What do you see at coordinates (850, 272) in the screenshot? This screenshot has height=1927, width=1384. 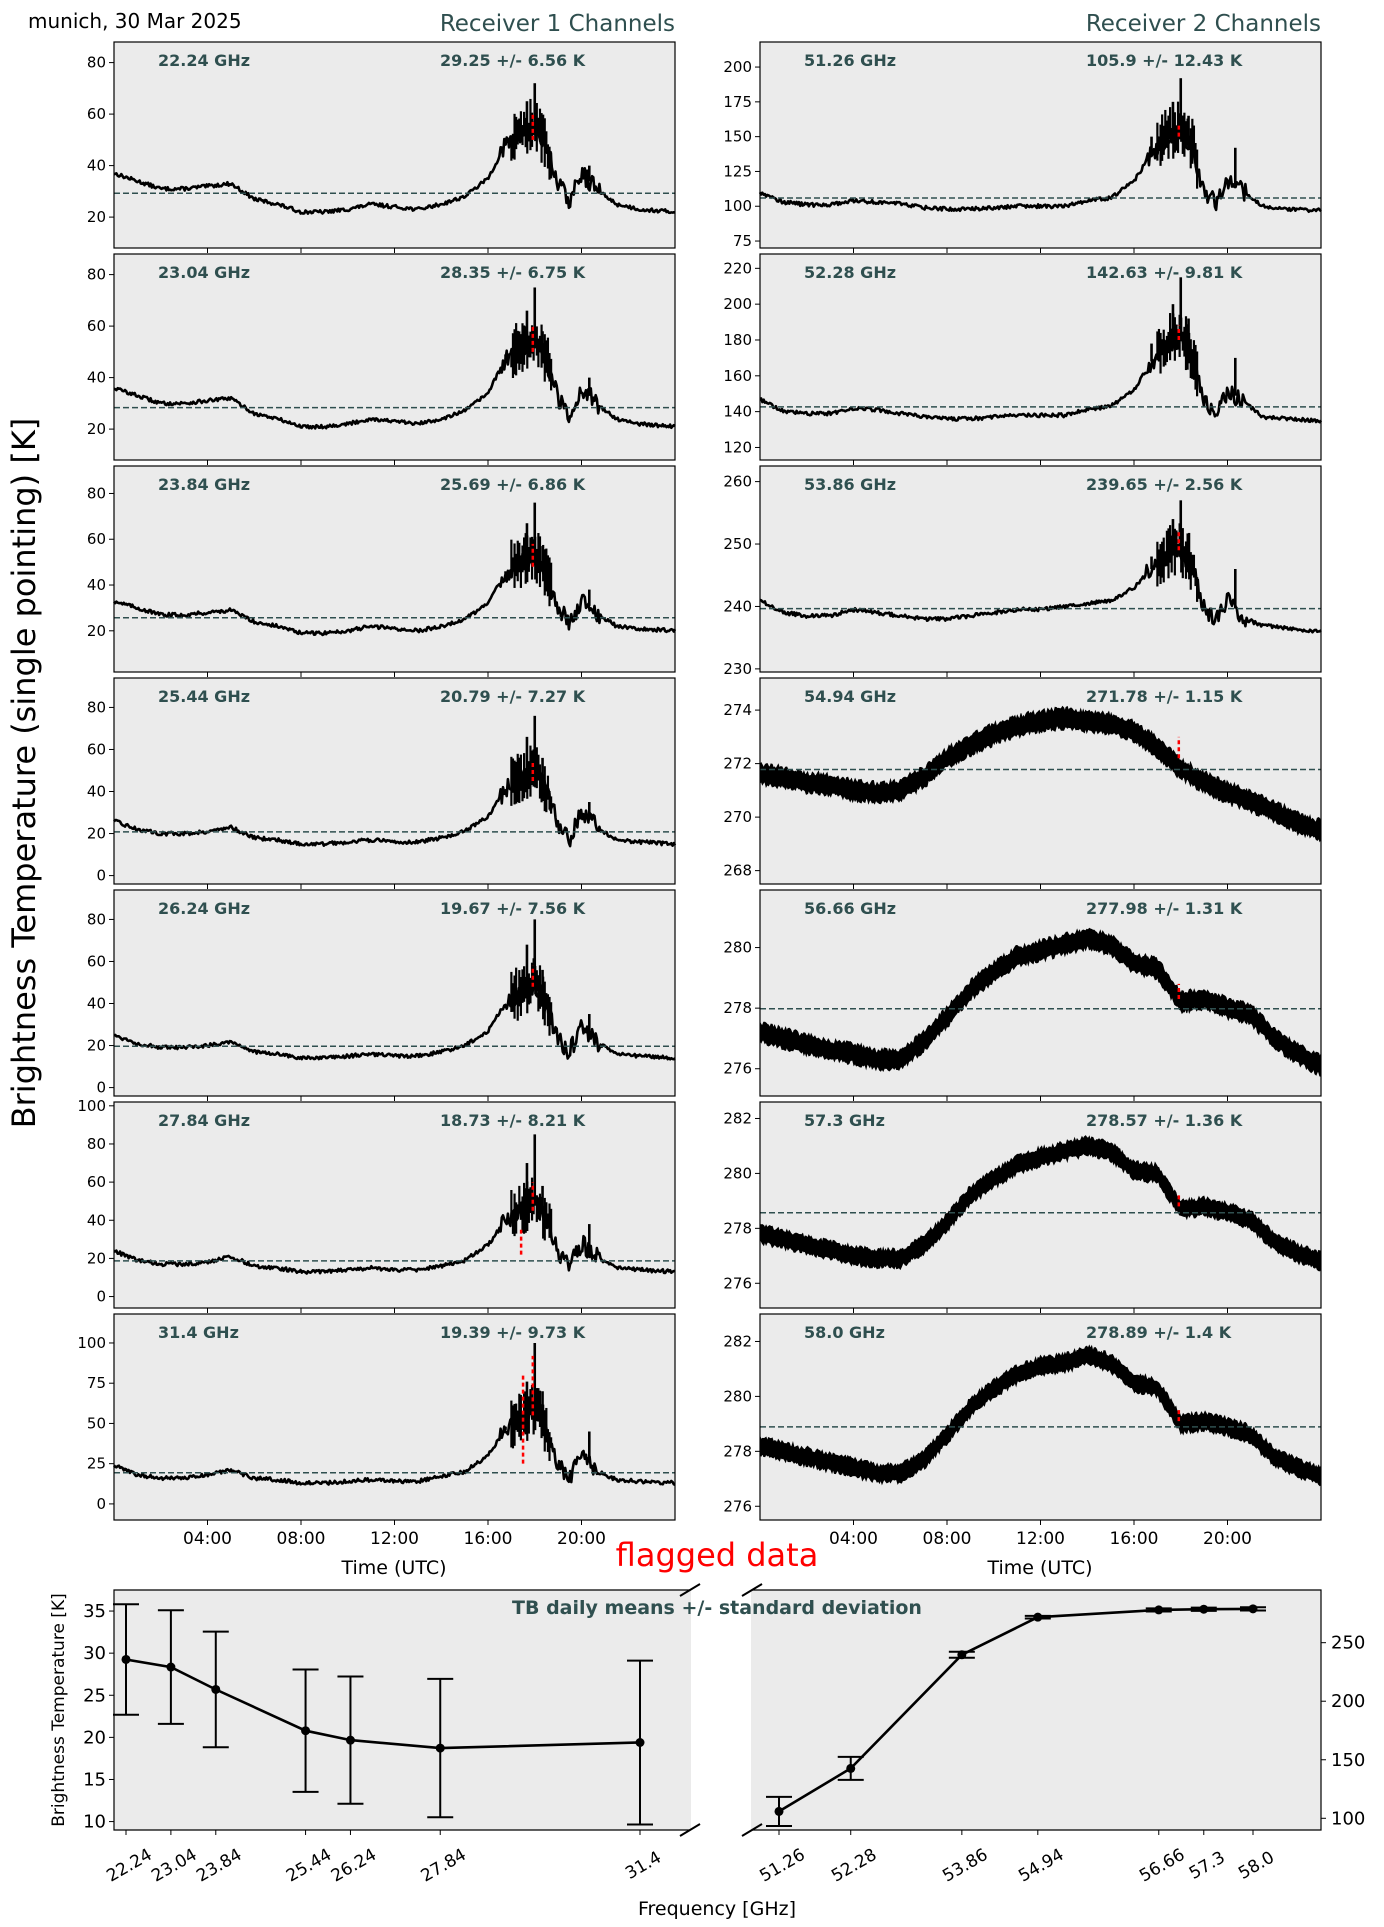 I see `channel-frequency-label: 52.28 GHz` at bounding box center [850, 272].